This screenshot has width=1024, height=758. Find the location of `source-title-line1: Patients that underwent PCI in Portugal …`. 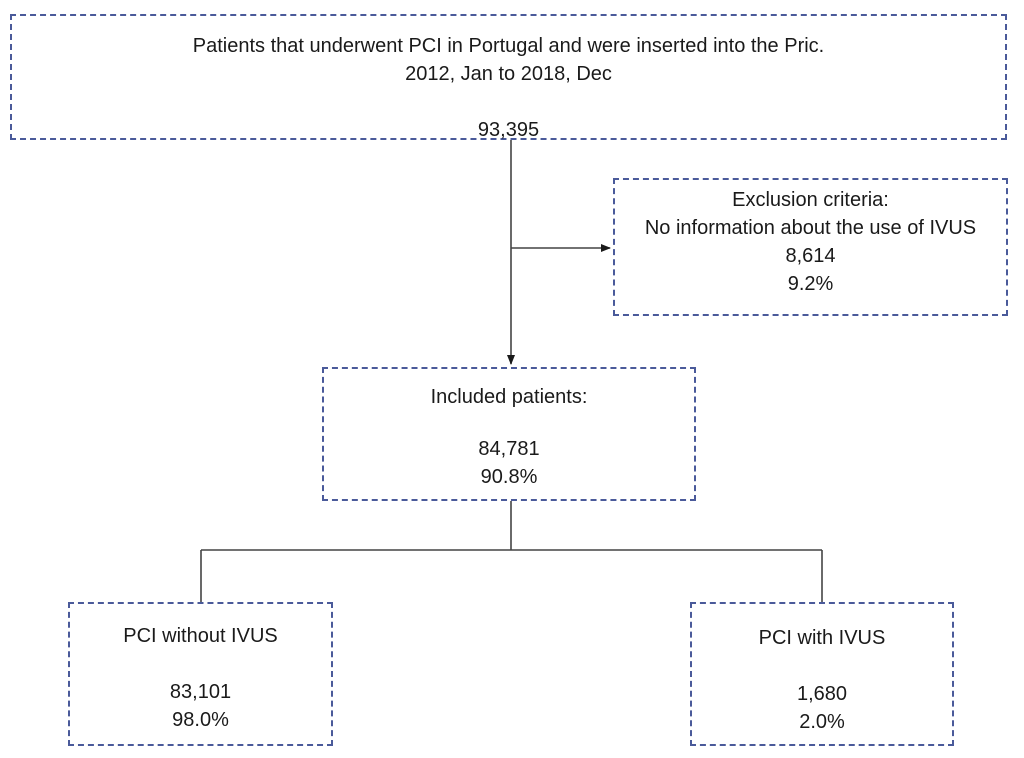

source-title-line1: Patients that underwent PCI in Portugal … is located at coordinates (508, 46).